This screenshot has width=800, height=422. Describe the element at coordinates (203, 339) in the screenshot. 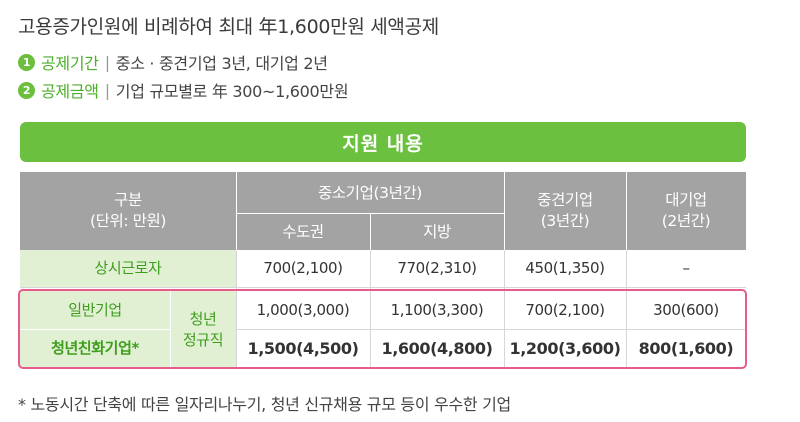

I see `regular-job-label: 정규직` at that location.